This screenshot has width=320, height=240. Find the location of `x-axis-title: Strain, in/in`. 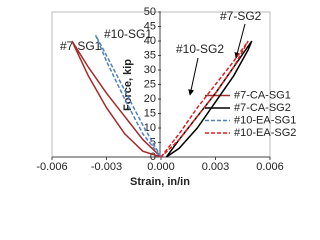

x-axis-title: Strain, in/in is located at coordinates (160, 182).